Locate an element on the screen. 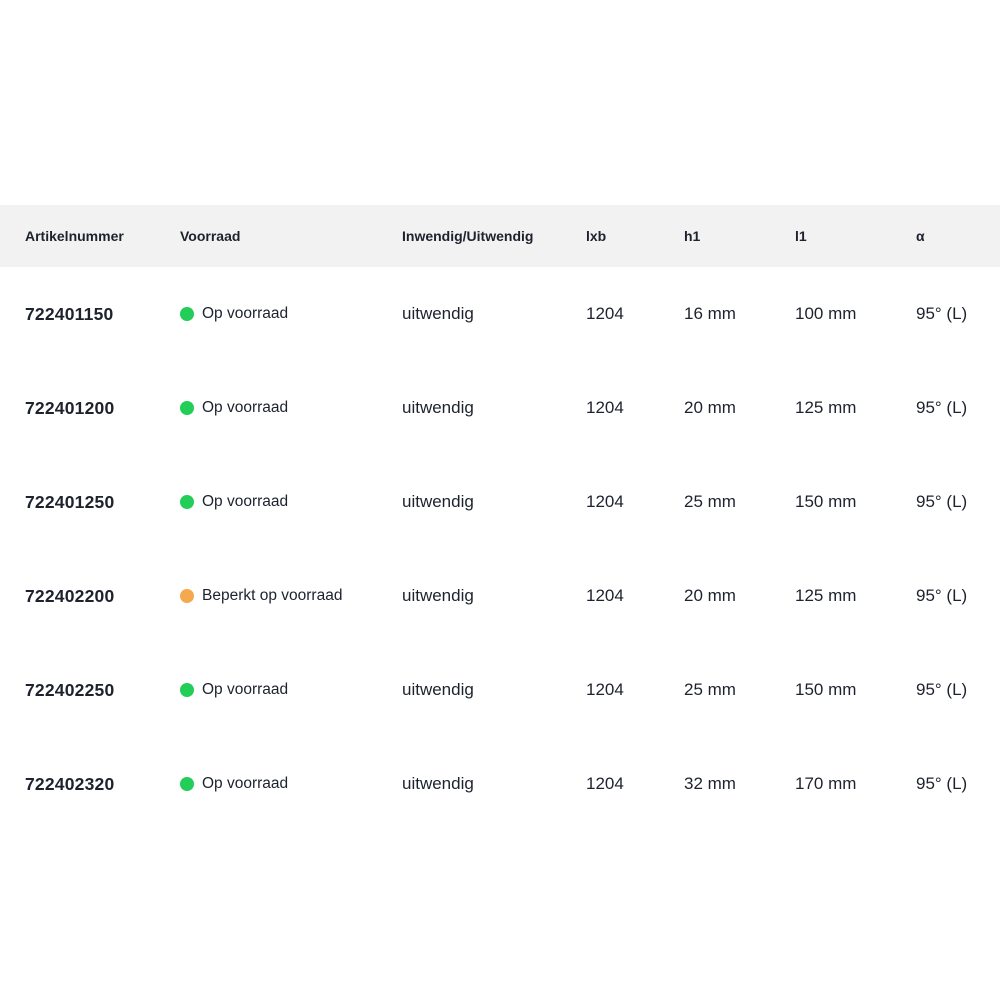 This screenshot has height=1000, width=1000. column-header-inwendig-uitwendig: Inwendig/Uitwendig is located at coordinates (468, 236).